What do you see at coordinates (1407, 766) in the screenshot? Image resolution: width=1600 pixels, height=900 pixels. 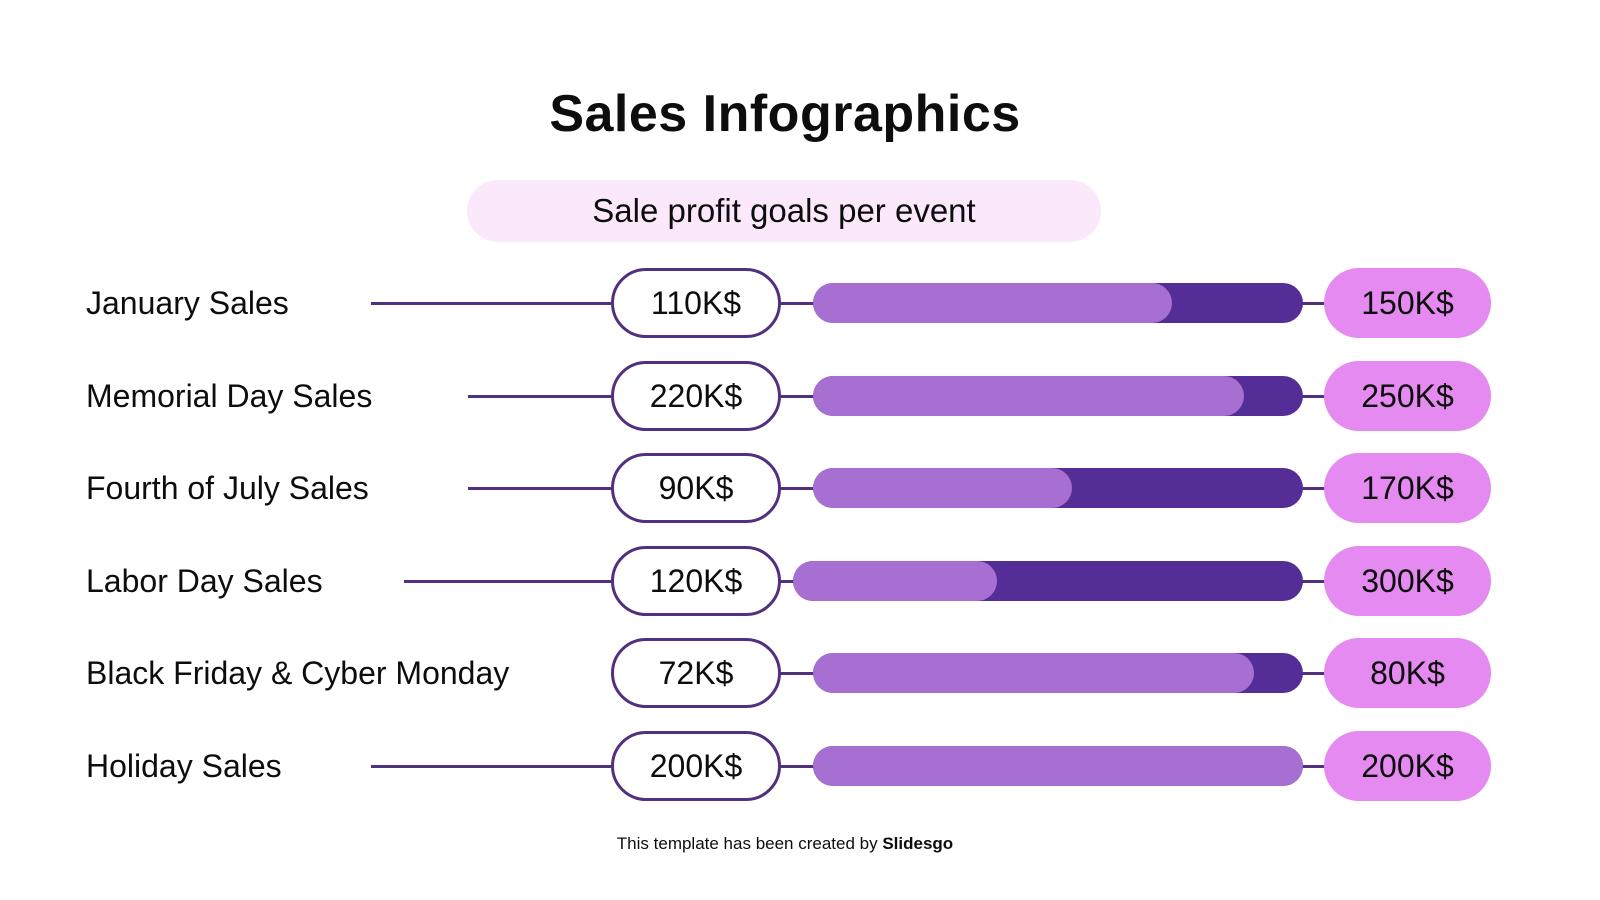 I see `goal-value-pill: 200K$` at bounding box center [1407, 766].